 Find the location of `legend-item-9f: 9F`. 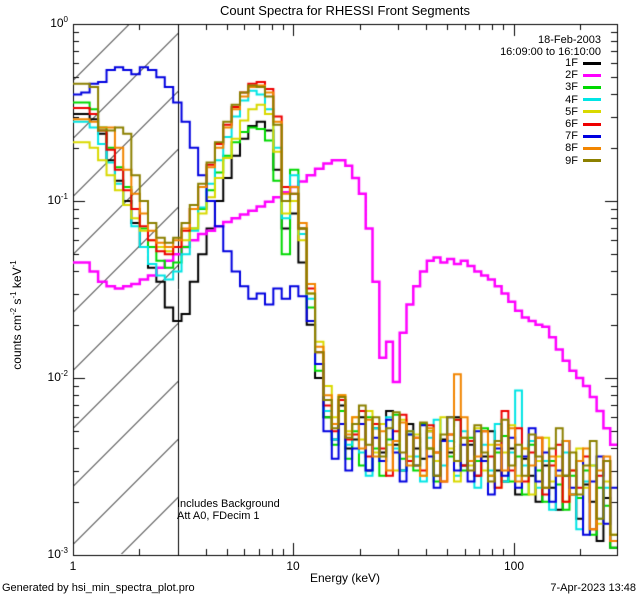

legend-item-9f: 9F is located at coordinates (583, 161).